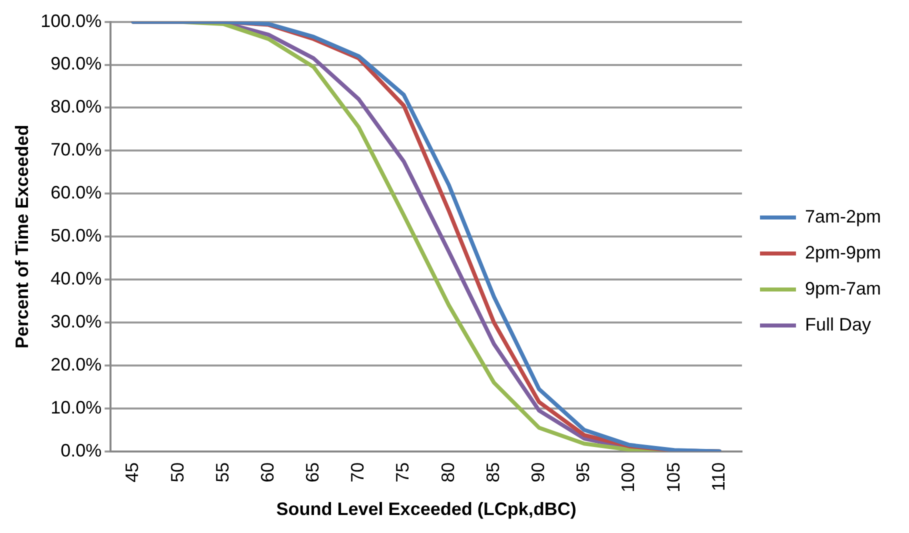  Describe the element at coordinates (583, 472) in the screenshot. I see `x-tick-label: 95` at that location.